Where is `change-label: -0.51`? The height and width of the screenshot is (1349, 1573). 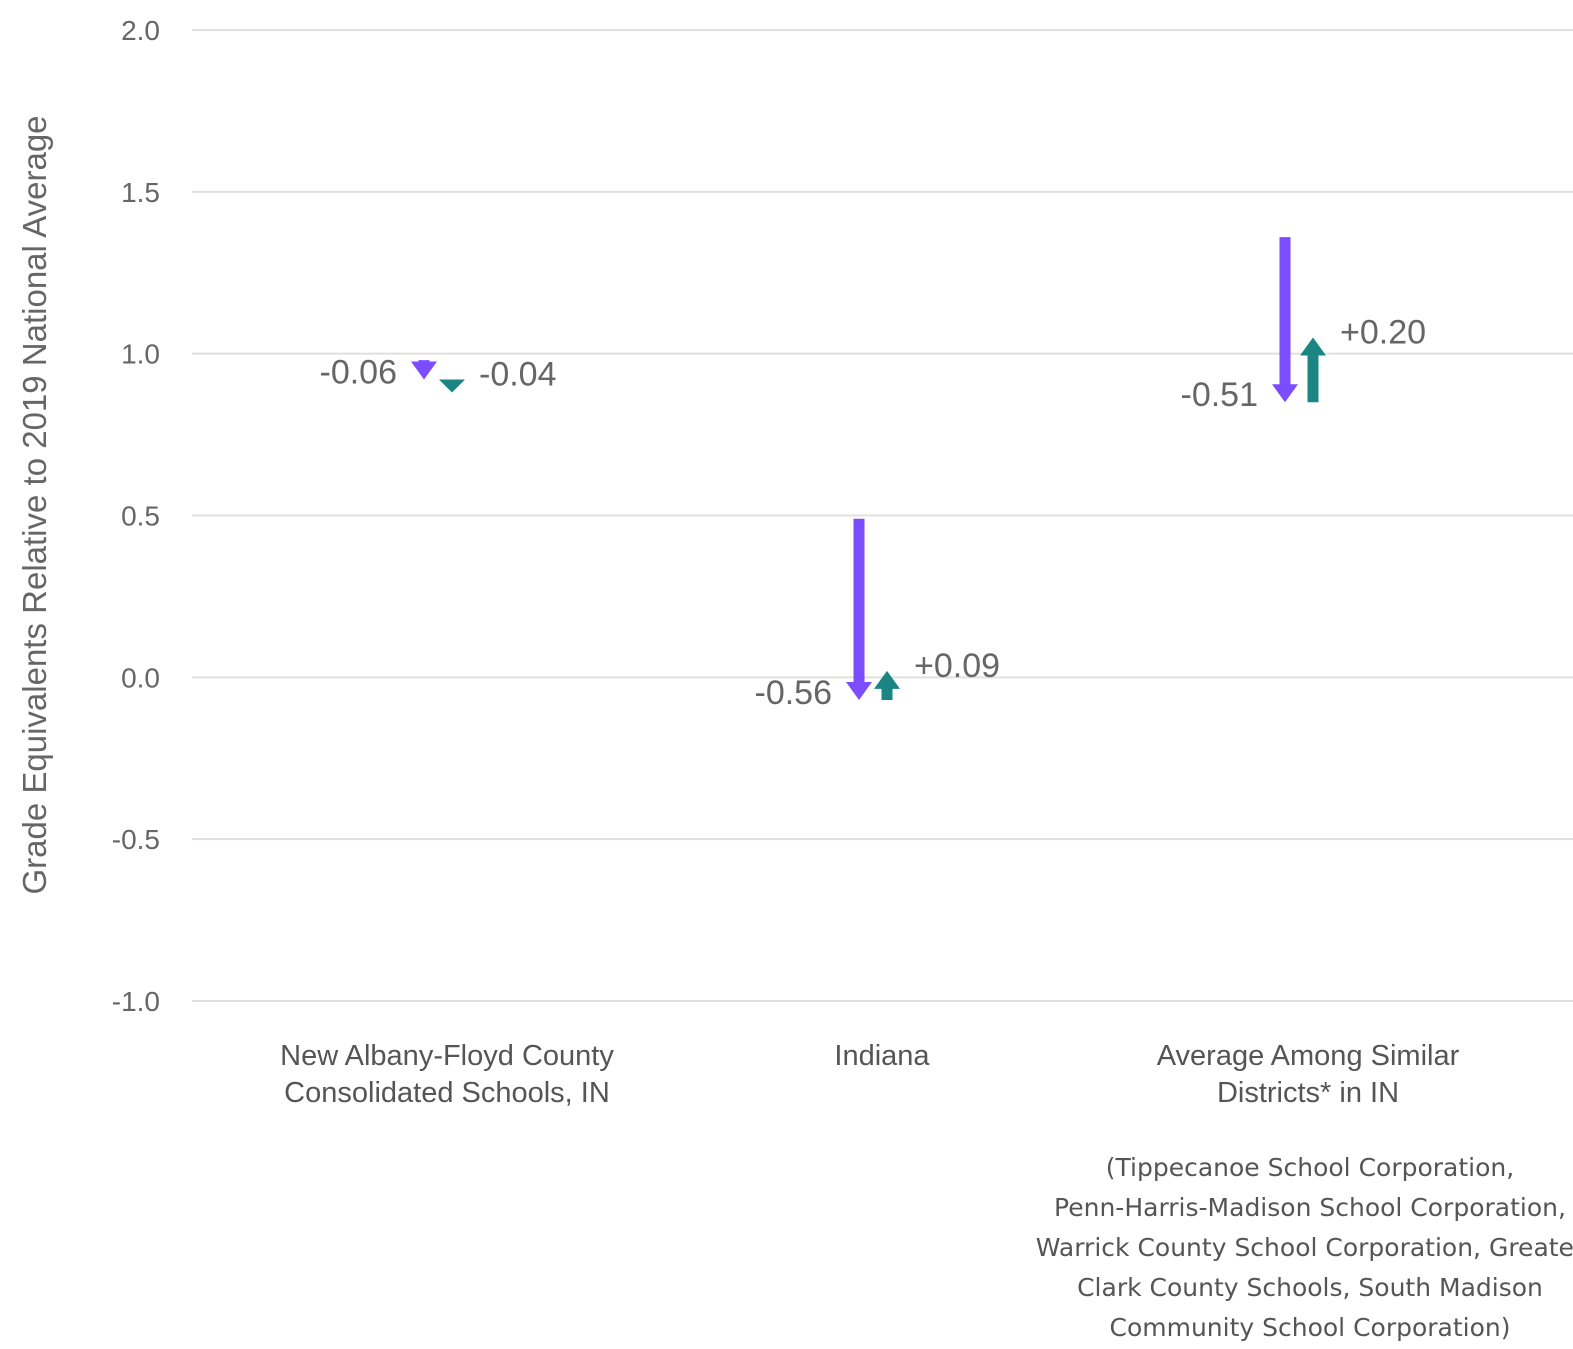 change-label: -0.51 is located at coordinates (1220, 395).